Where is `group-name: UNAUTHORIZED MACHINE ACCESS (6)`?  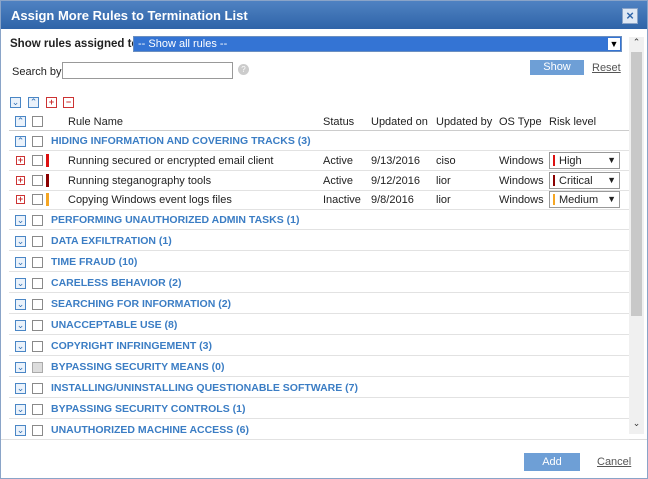 group-name: UNAUTHORIZED MACHINE ACCESS (6) is located at coordinates (150, 429).